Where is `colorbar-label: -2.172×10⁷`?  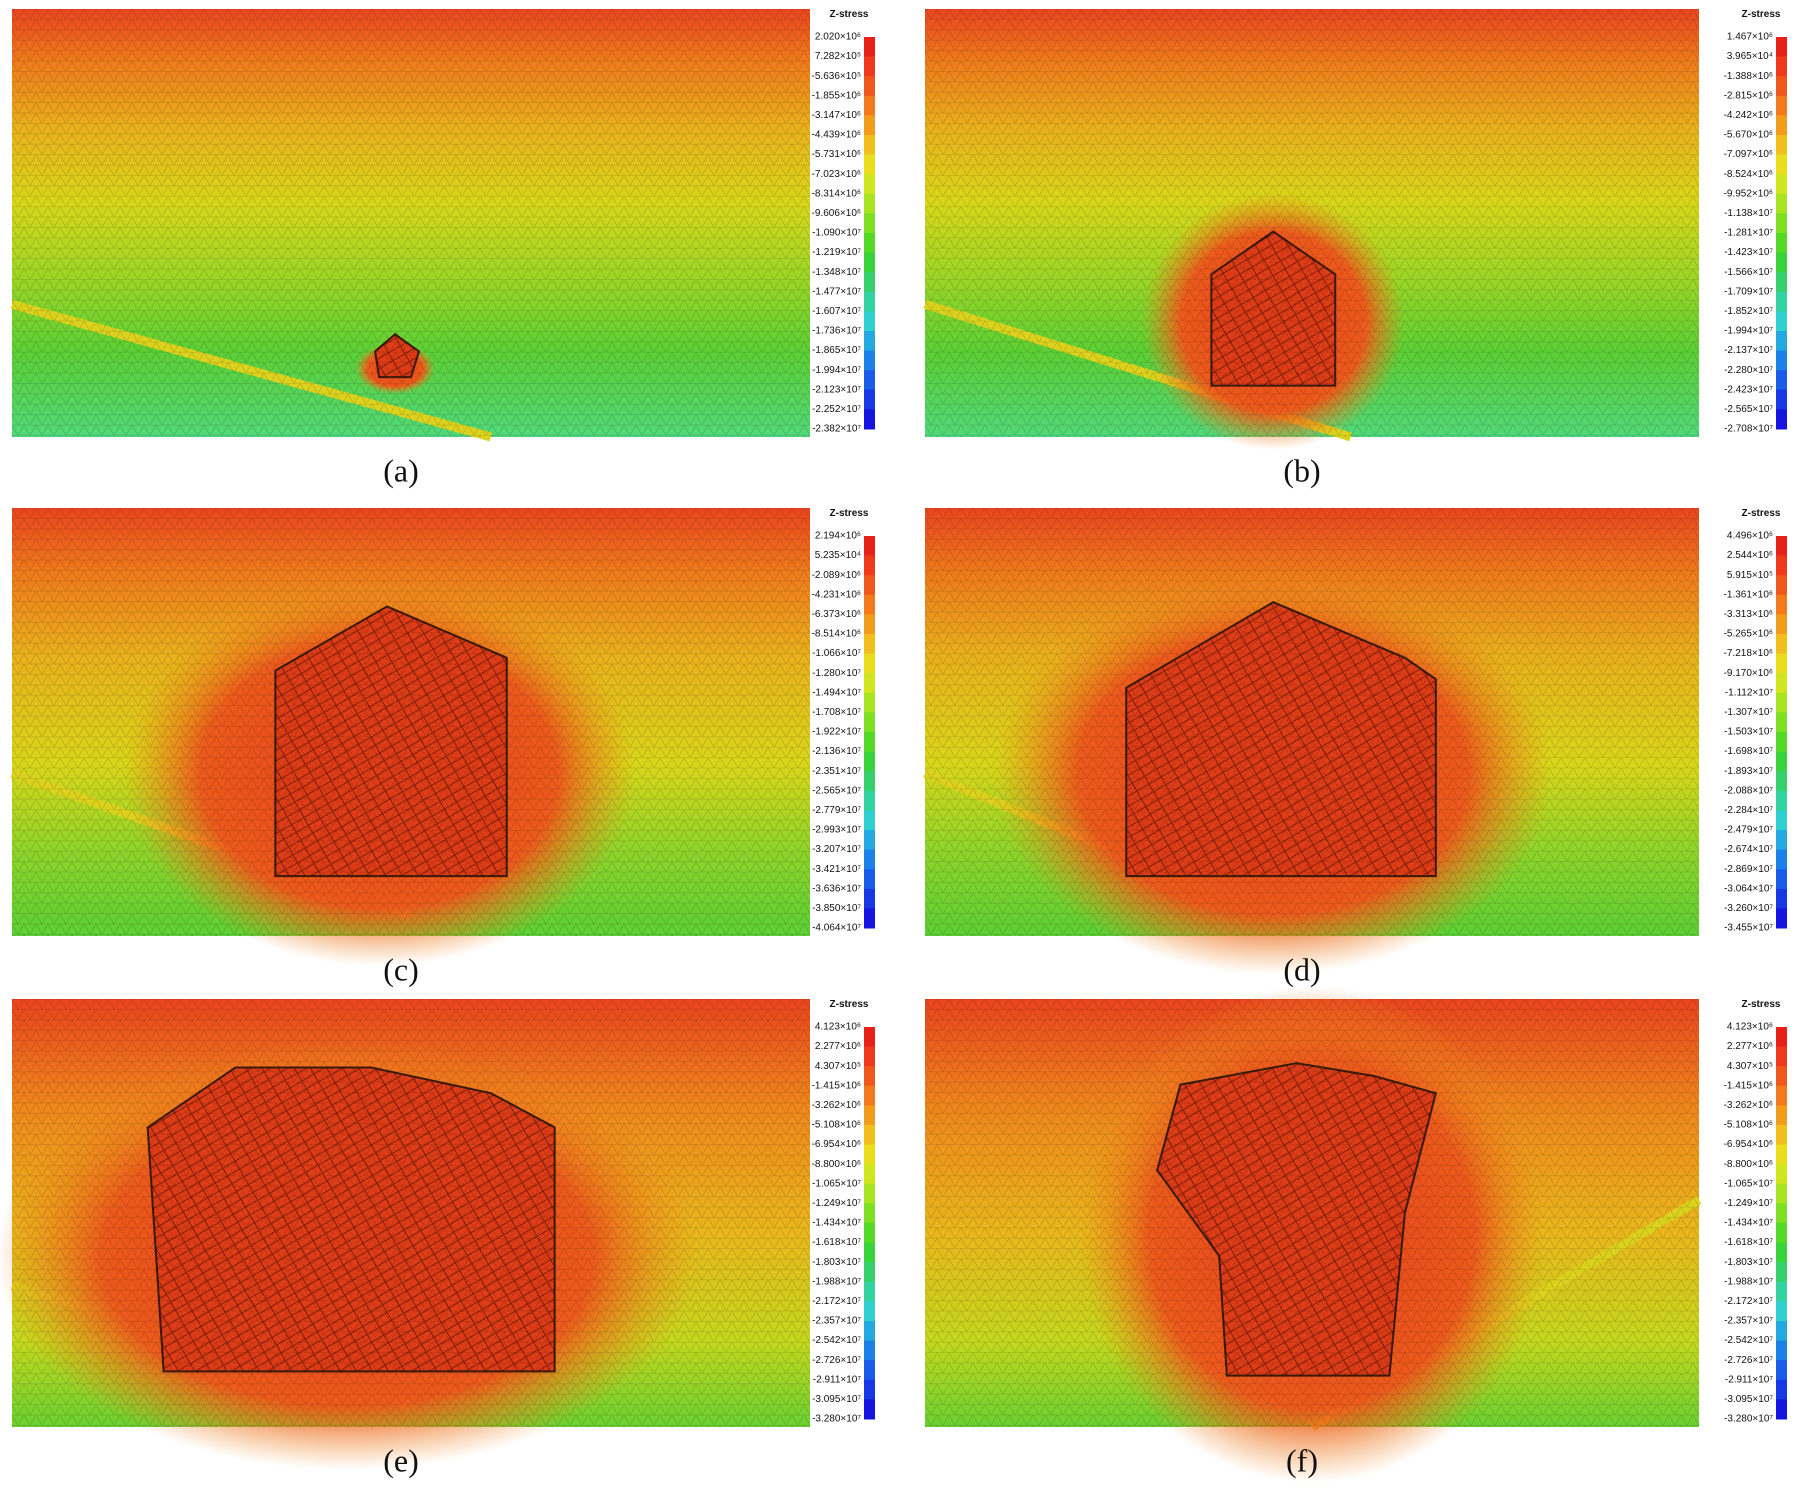
colorbar-label: -2.172×10⁷ is located at coordinates (1748, 1301).